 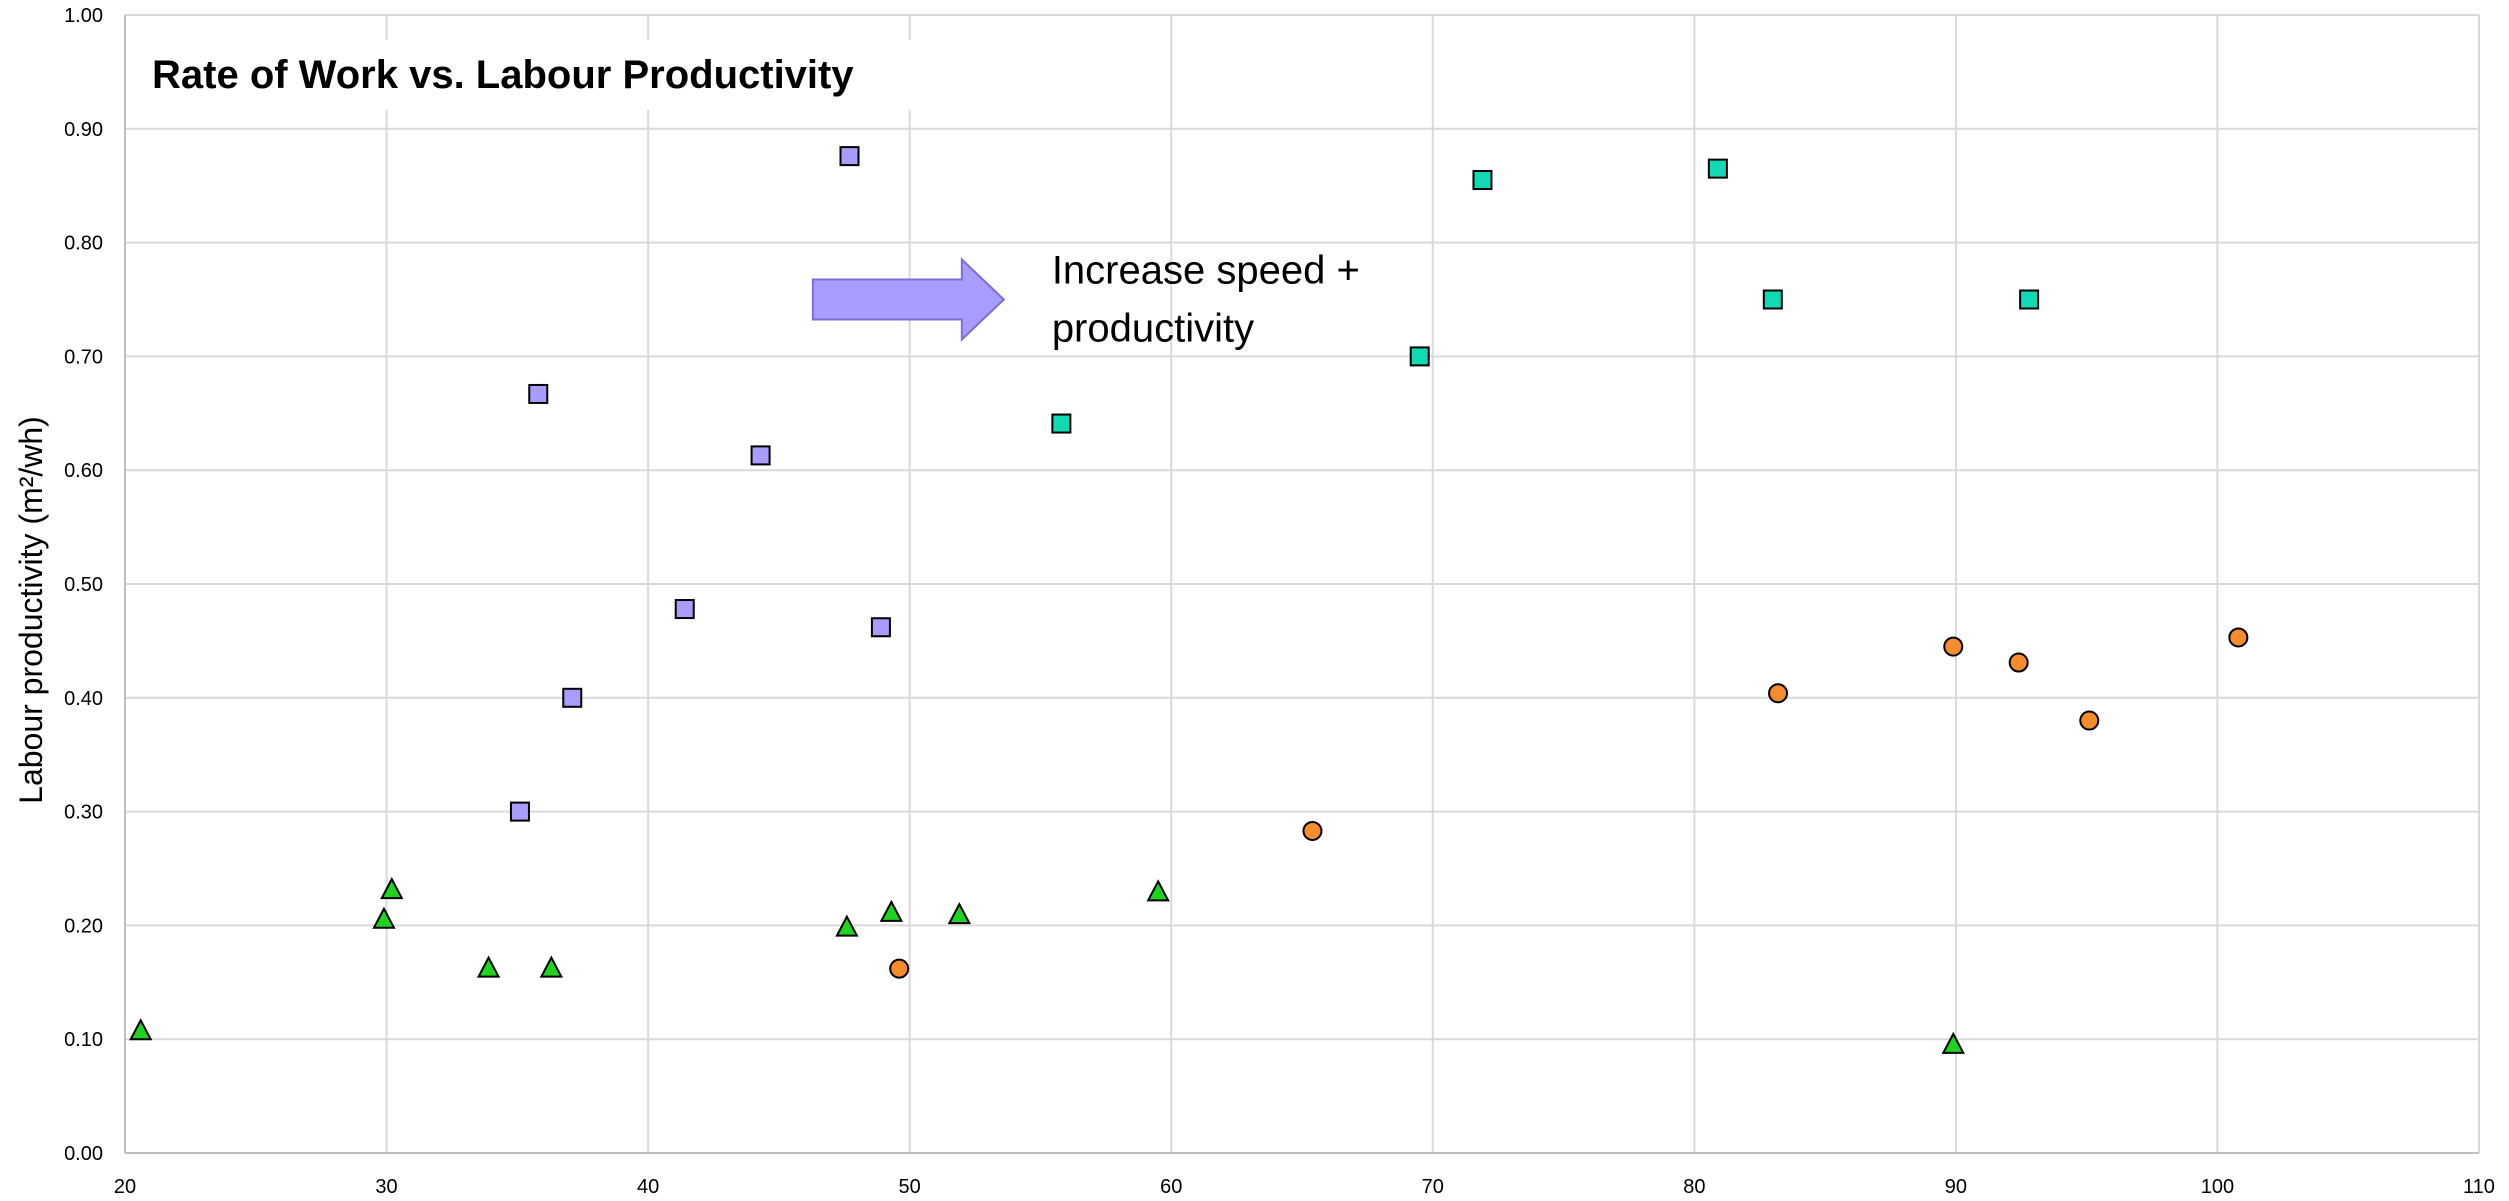 I want to click on x-tick-label: 90, so click(x=1956, y=1187).